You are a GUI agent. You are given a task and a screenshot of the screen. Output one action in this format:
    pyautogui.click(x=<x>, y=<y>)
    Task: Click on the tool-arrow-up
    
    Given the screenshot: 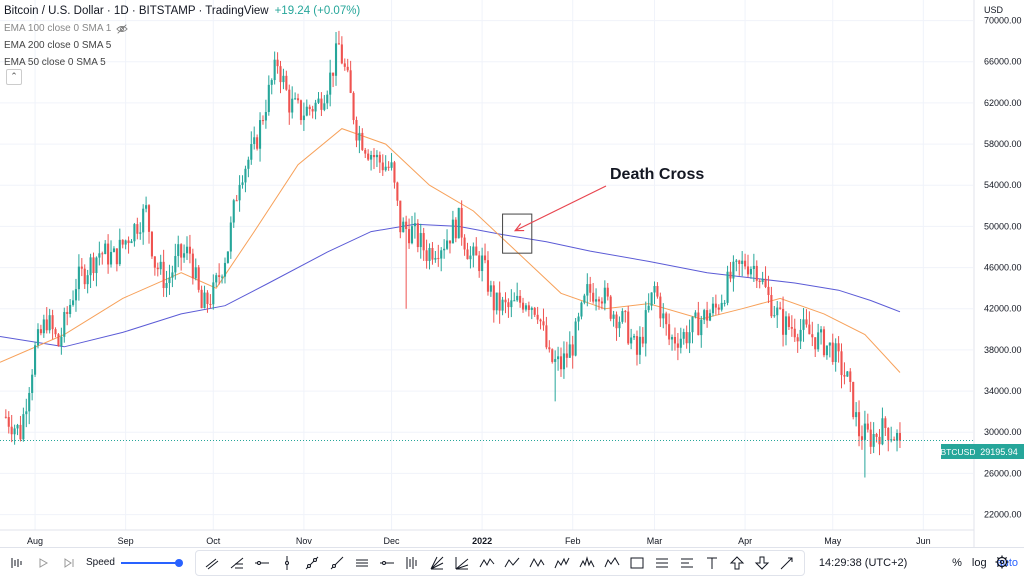 What is the action you would take?
    pyautogui.click(x=737, y=563)
    